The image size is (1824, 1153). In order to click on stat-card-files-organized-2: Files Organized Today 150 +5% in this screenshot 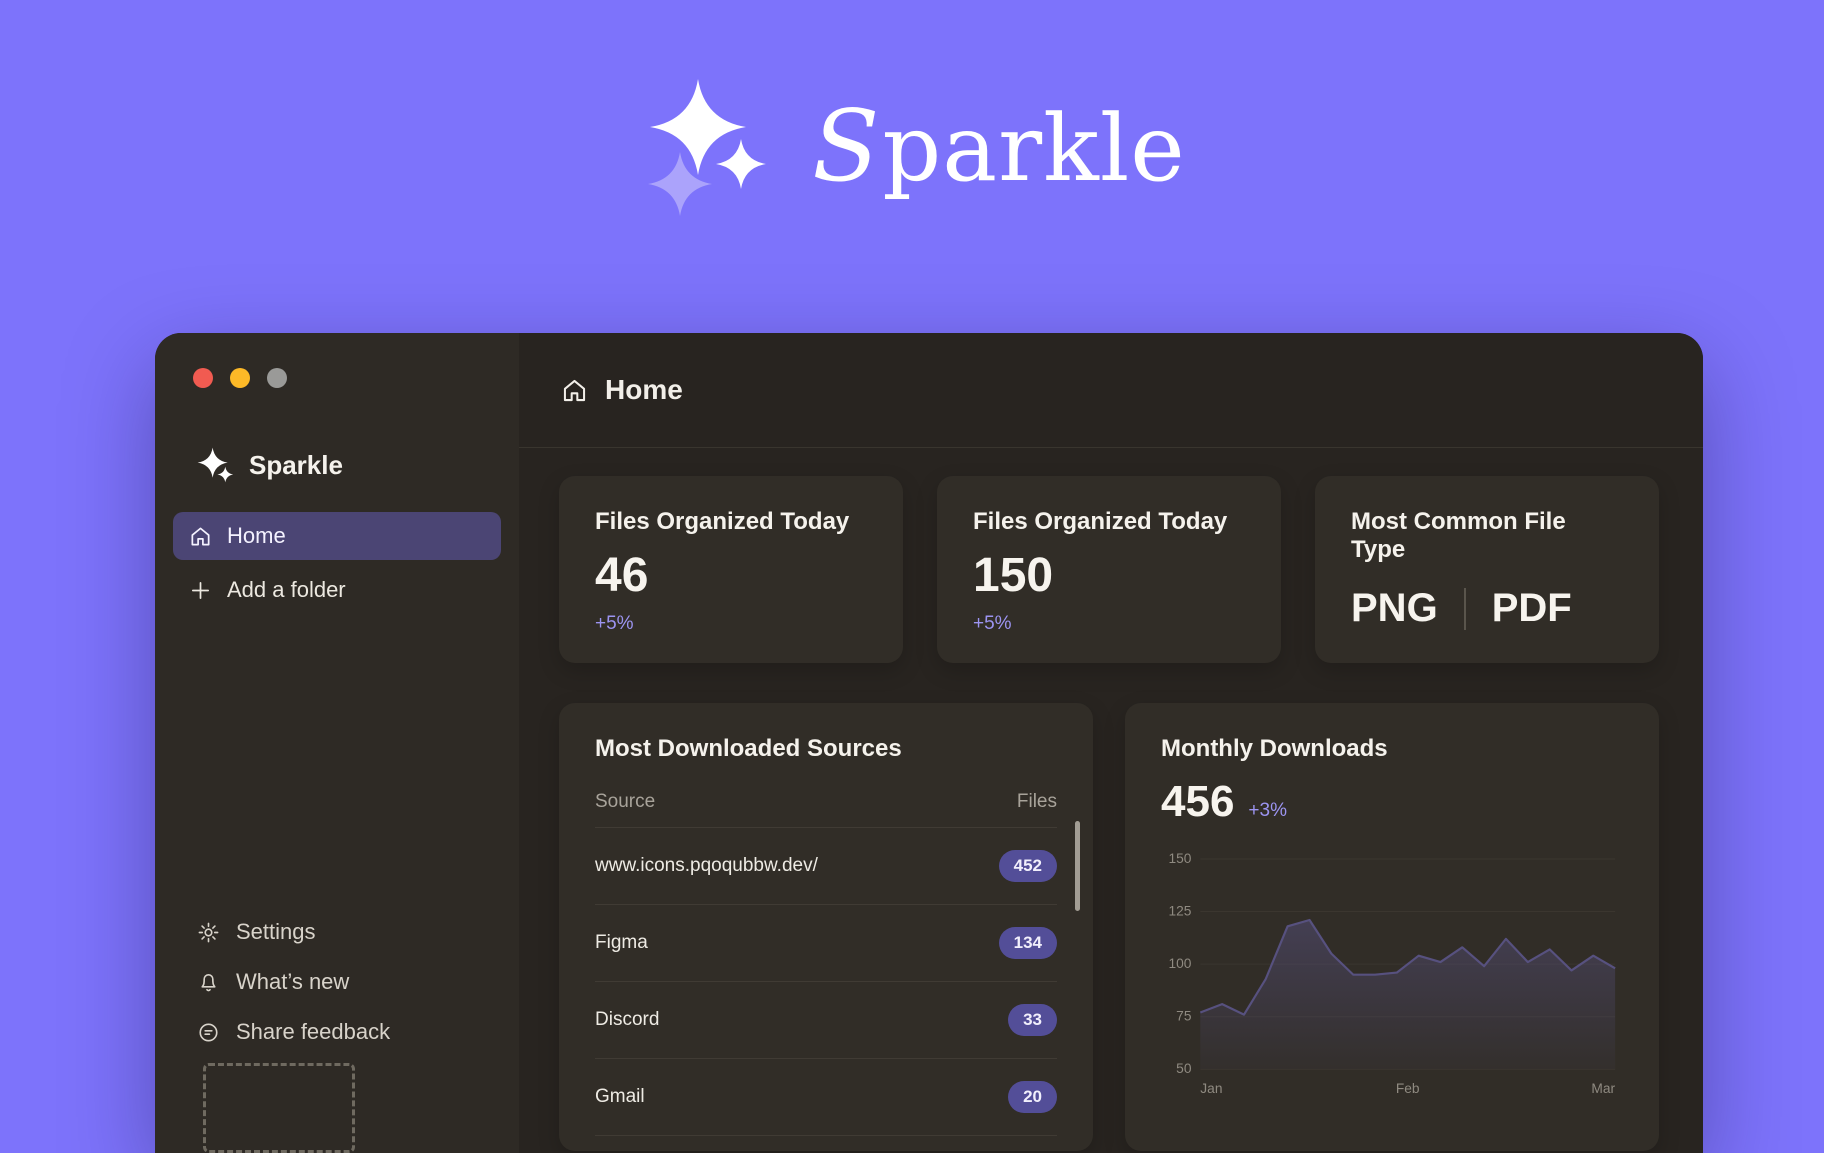, I will do `click(1109, 569)`.